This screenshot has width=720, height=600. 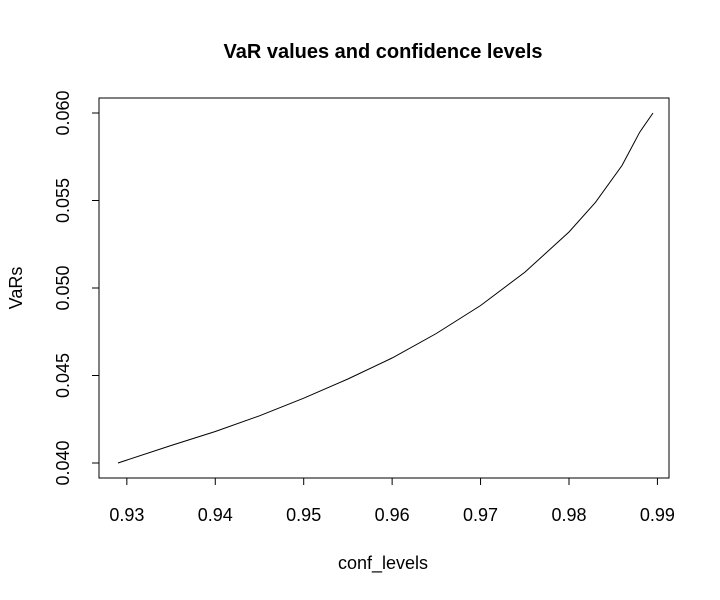 What do you see at coordinates (76, 288) in the screenshot?
I see `y-axis: 0.040 0.045 0.050 0.055 0.060` at bounding box center [76, 288].